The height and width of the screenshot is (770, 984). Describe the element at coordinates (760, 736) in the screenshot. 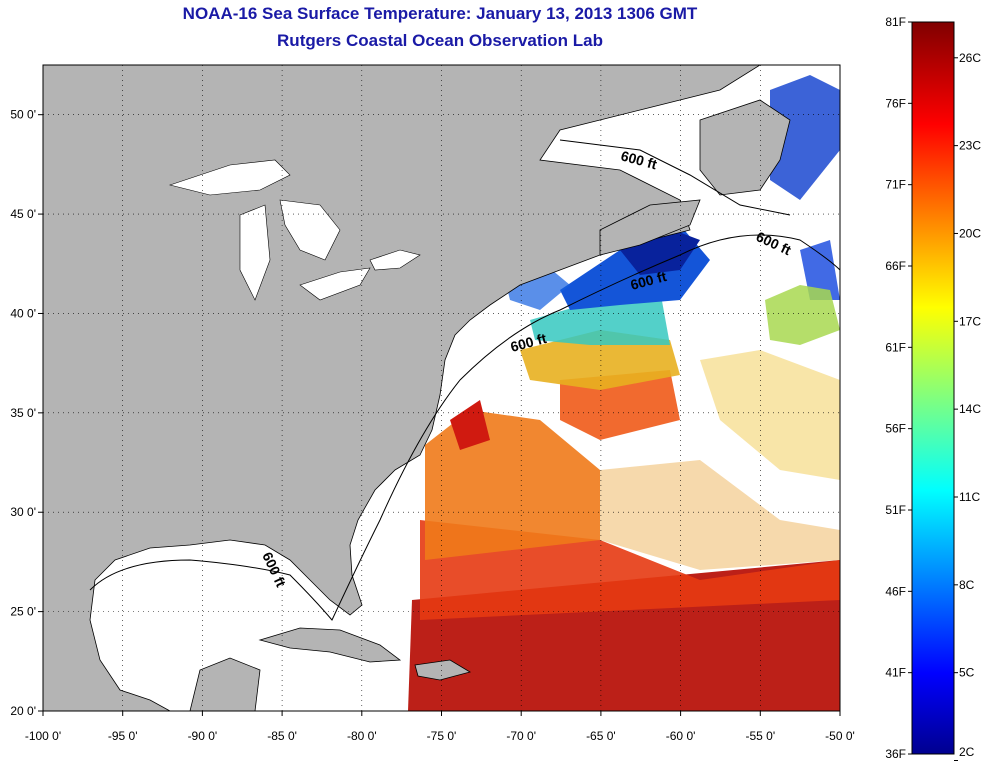

I see `x-tick-label: -55 0'` at that location.